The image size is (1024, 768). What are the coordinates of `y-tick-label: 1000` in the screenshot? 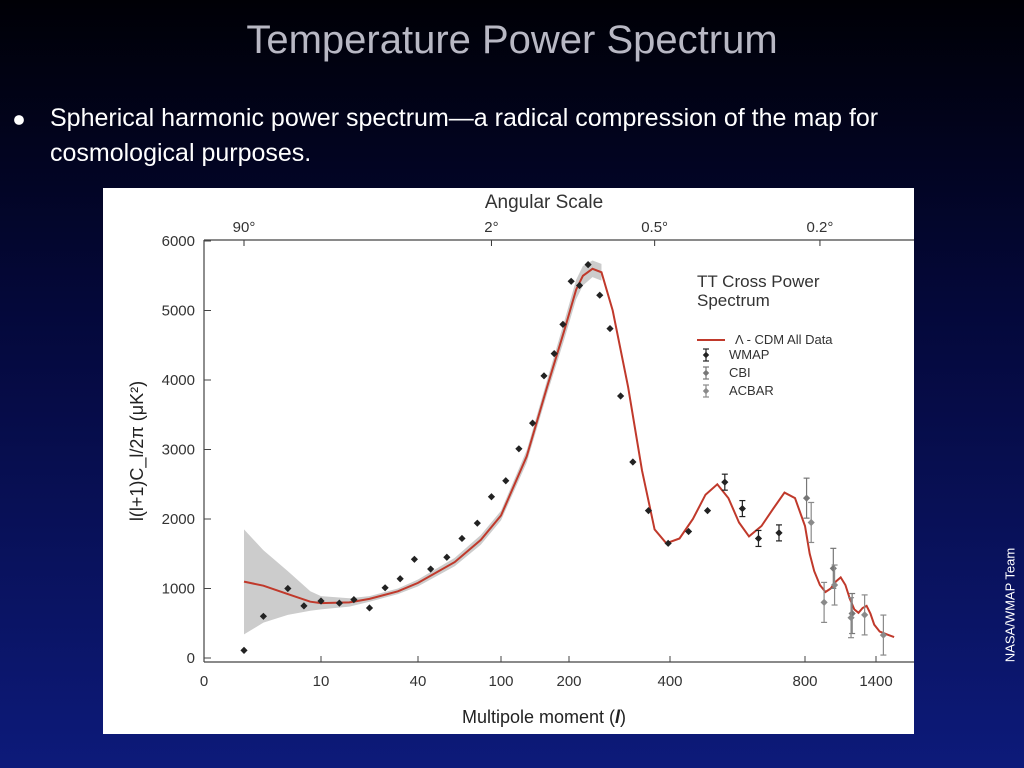 It's located at (178, 589).